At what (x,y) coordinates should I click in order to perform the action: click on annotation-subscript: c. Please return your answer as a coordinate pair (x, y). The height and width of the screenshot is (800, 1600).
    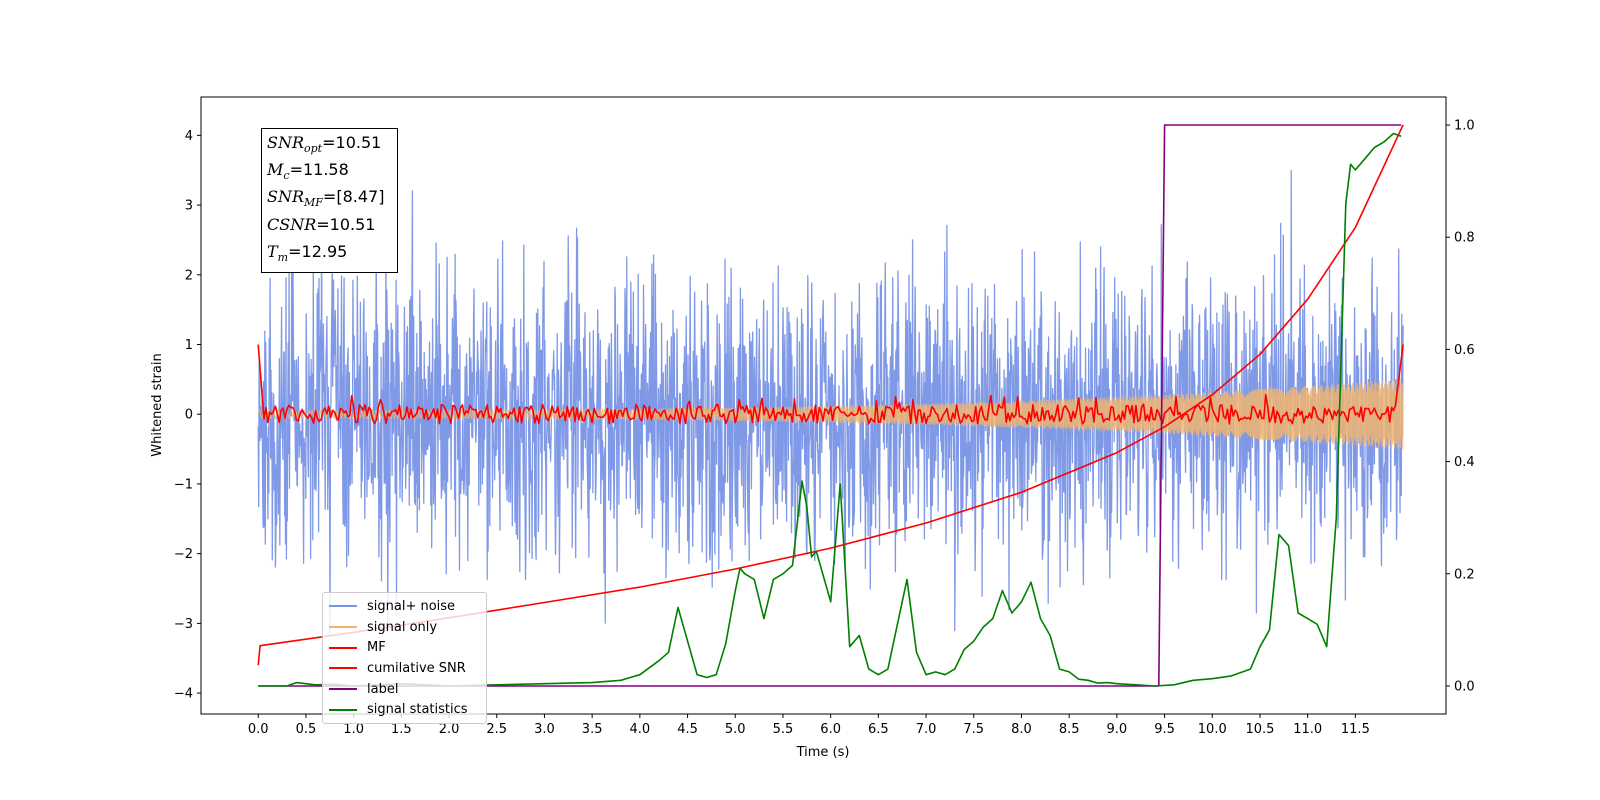
    Looking at the image, I should click on (286, 176).